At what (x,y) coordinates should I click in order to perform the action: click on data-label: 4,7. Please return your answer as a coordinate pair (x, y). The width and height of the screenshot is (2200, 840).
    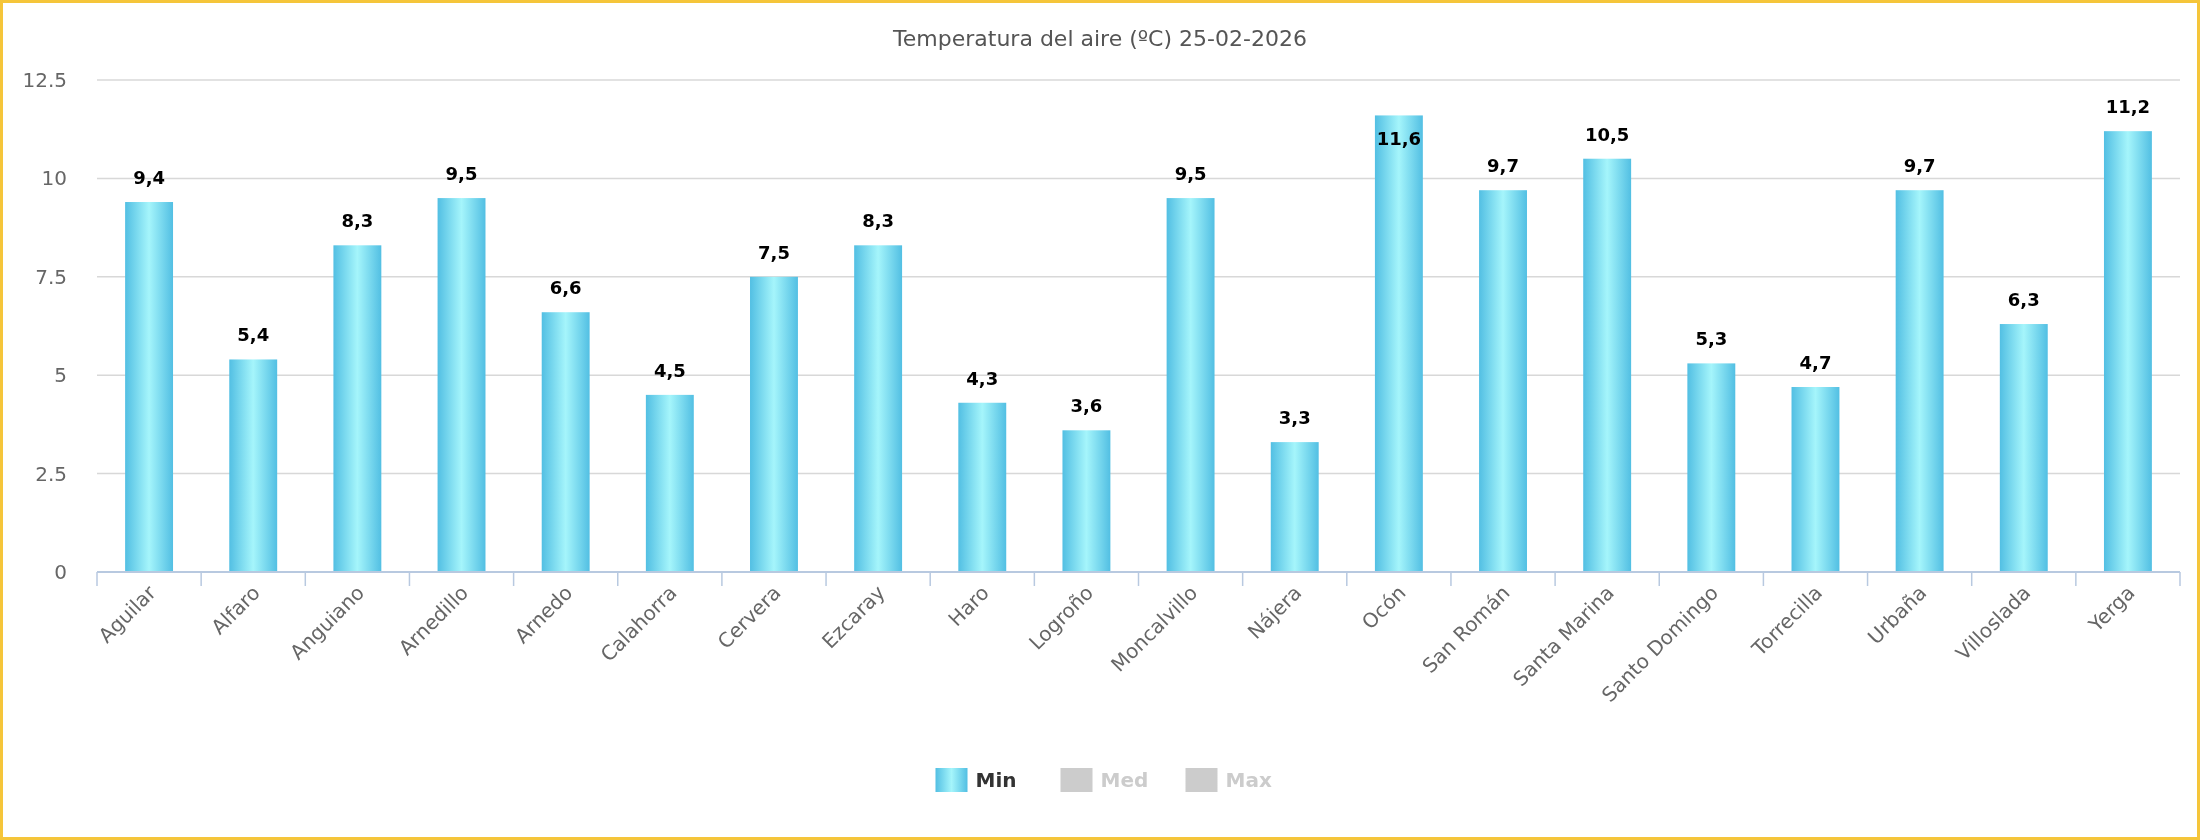
    Looking at the image, I should click on (1815, 363).